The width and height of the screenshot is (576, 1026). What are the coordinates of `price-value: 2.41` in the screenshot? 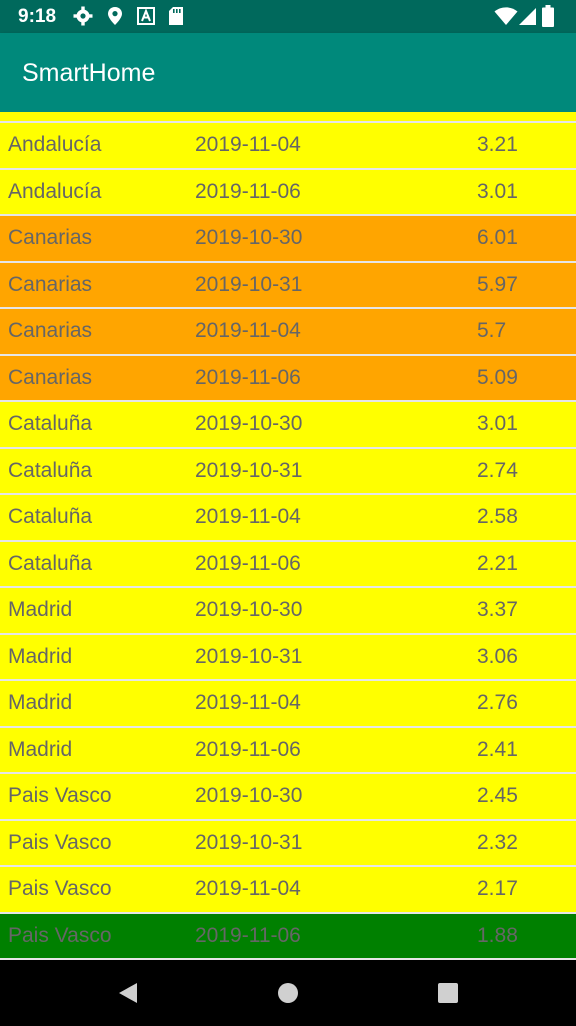 It's located at (497, 749).